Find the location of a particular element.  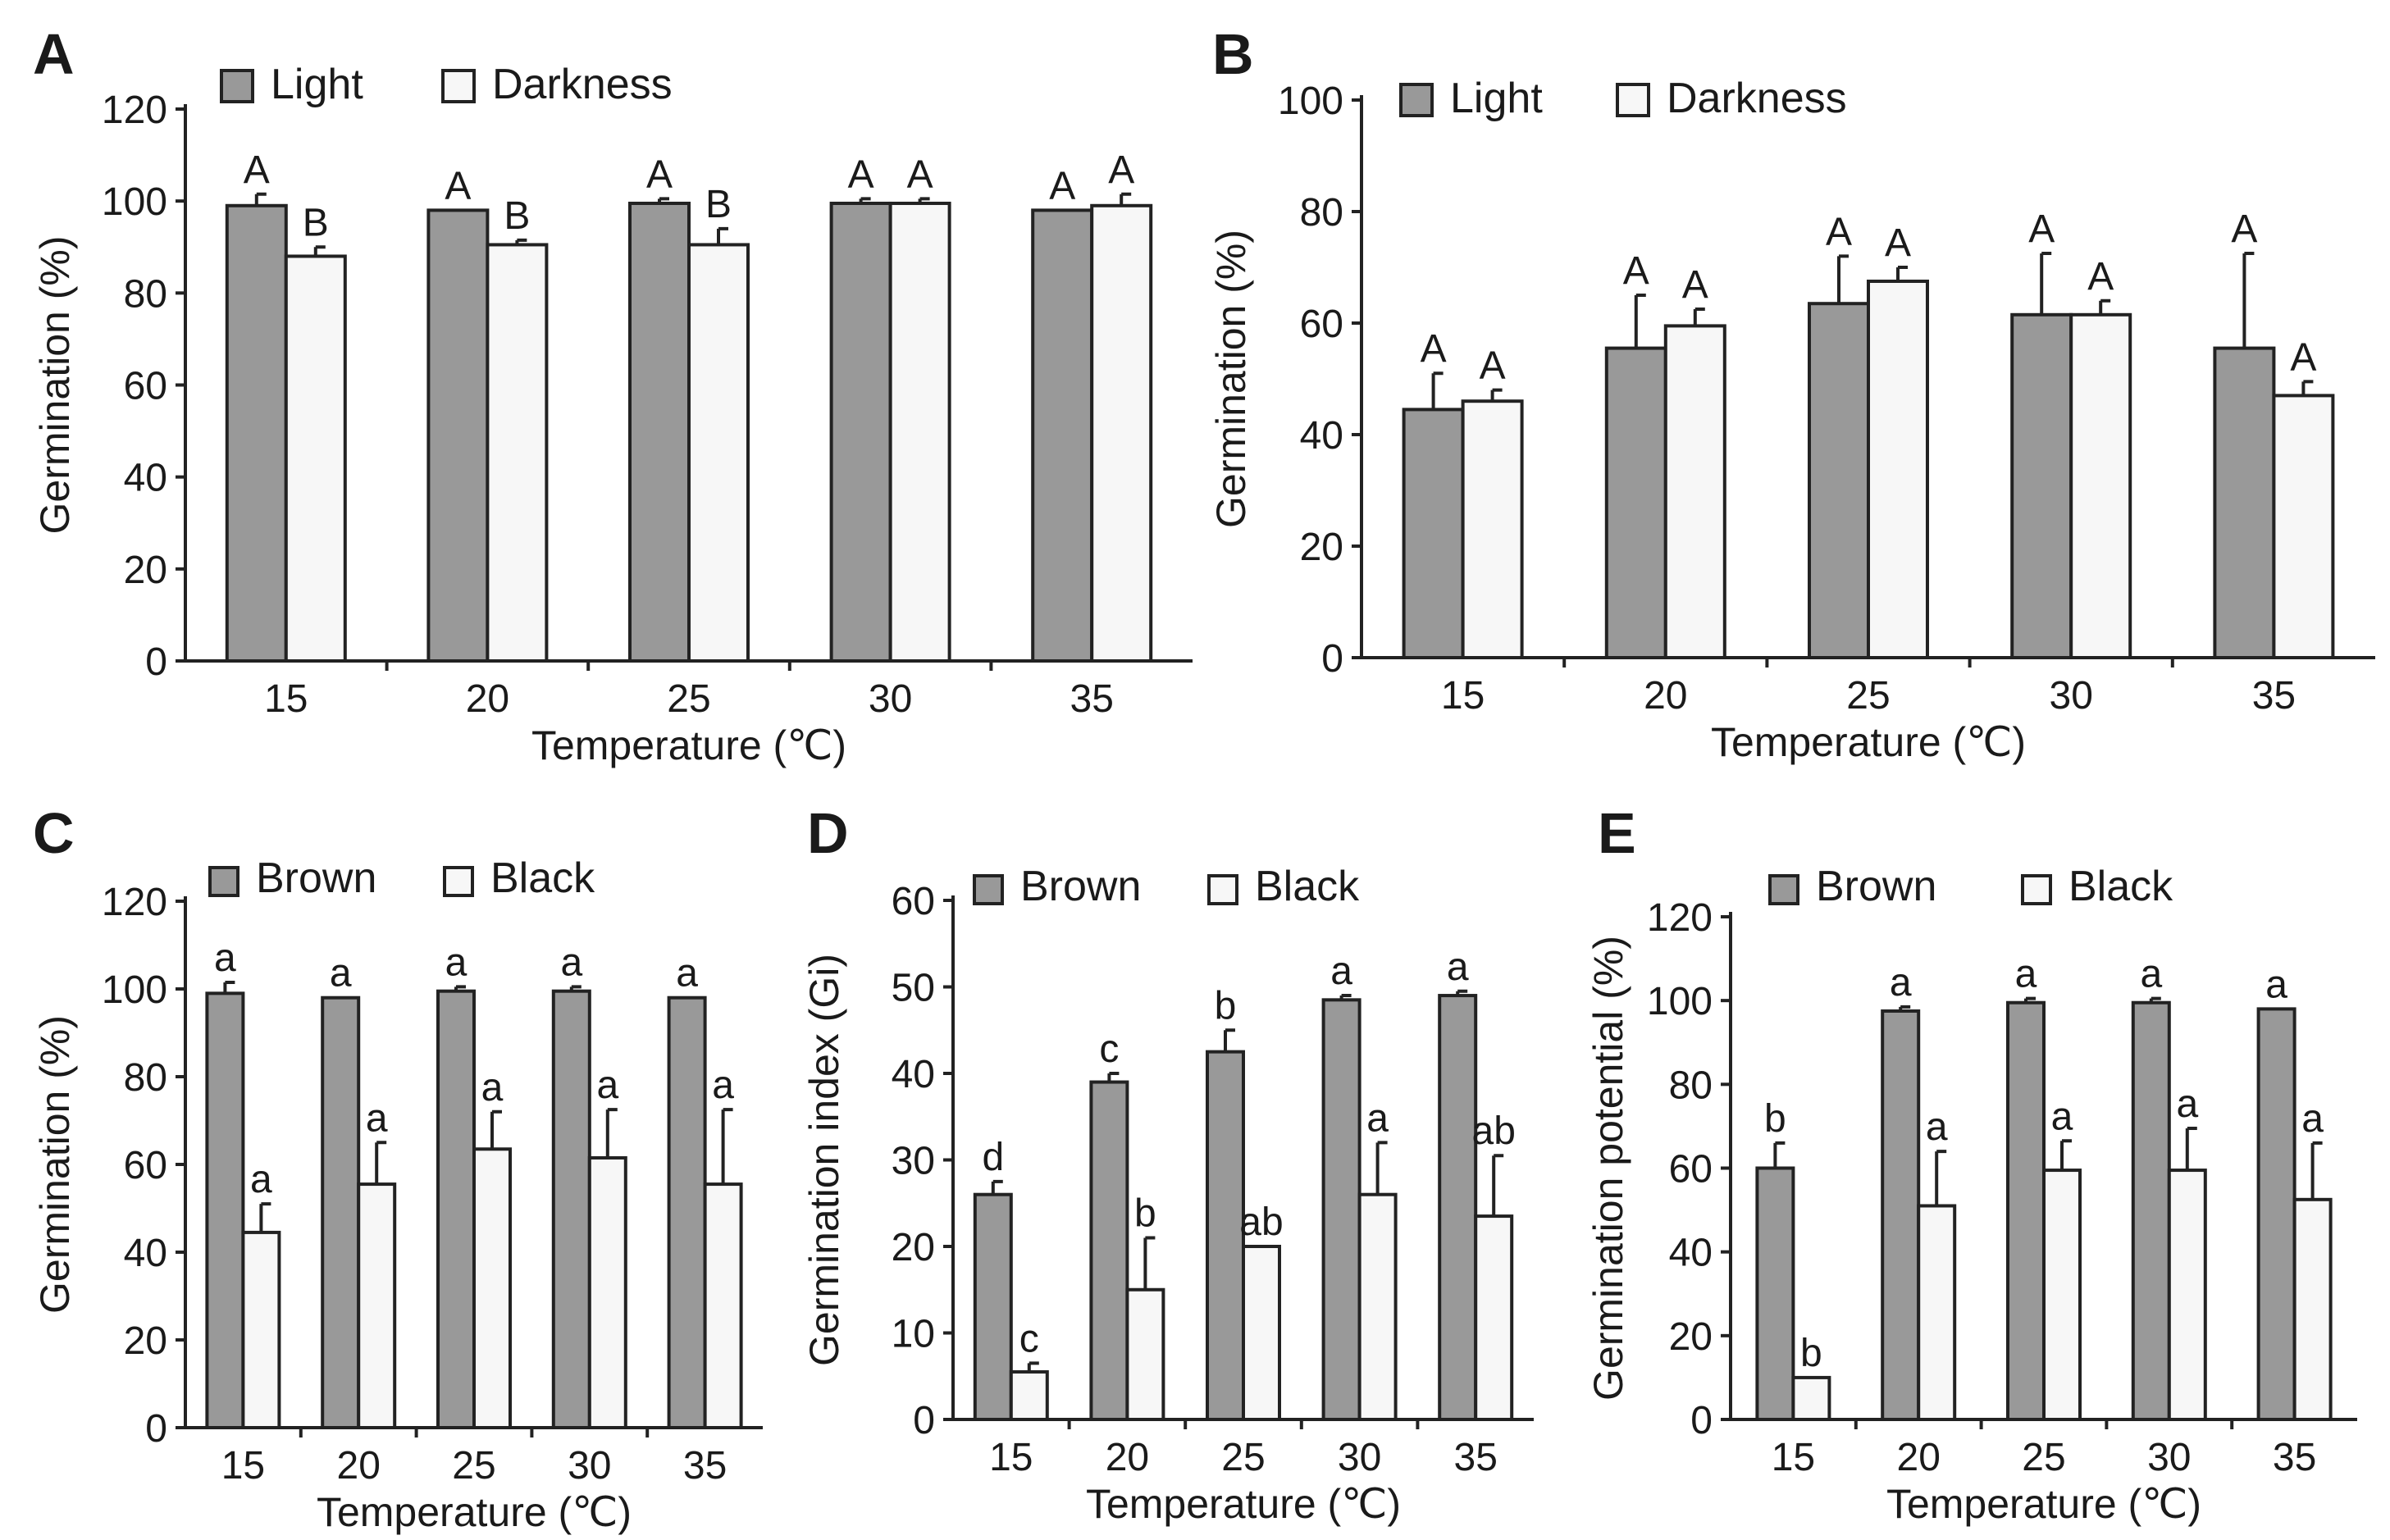

y-tick-label: 30 is located at coordinates (913, 1161).